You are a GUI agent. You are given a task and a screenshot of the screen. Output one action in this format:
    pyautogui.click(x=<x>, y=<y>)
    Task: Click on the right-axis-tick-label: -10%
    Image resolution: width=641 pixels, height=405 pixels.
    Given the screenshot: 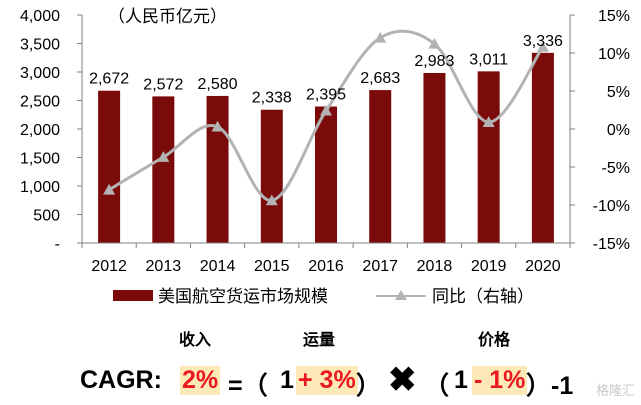 What is the action you would take?
    pyautogui.click(x=611, y=206)
    